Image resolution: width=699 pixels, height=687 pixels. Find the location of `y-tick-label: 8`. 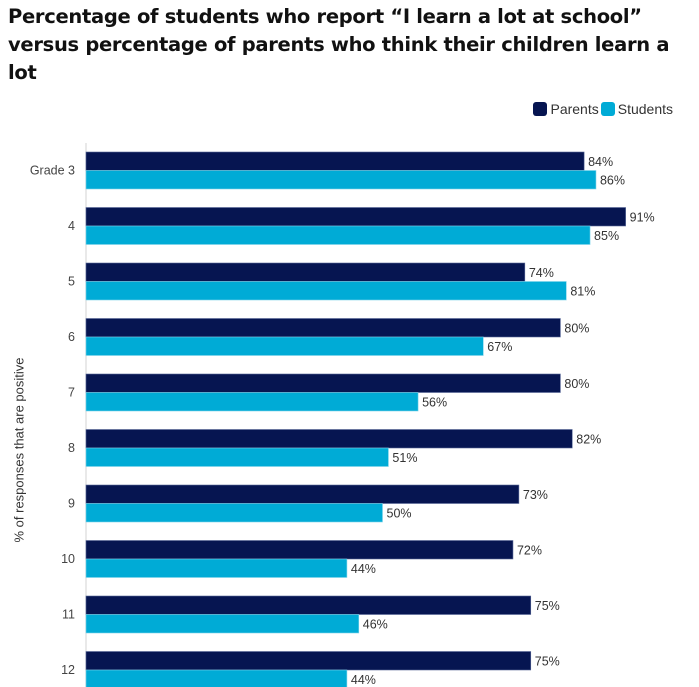

y-tick-label: 8 is located at coordinates (71, 448).